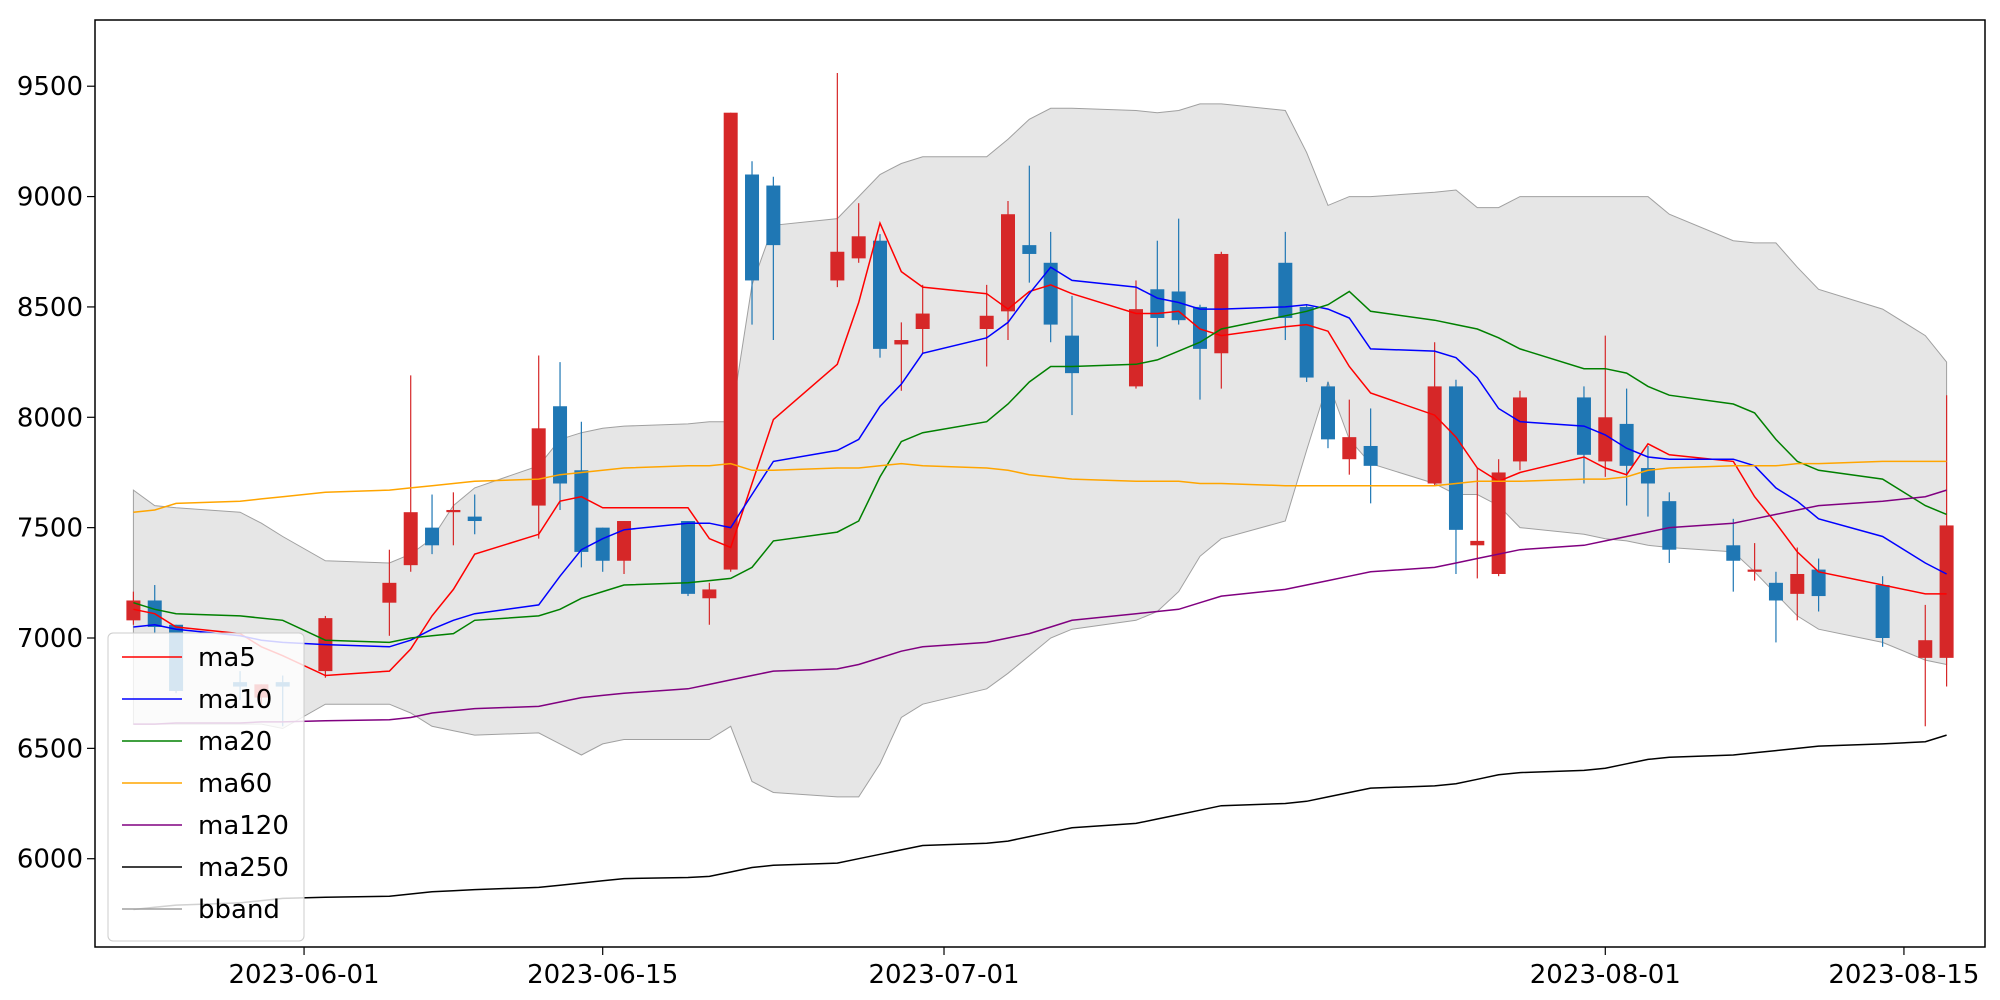 The width and height of the screenshot is (2000, 1000). Describe the element at coordinates (50, 639) in the screenshot. I see `y-tick-label: 7000` at that location.